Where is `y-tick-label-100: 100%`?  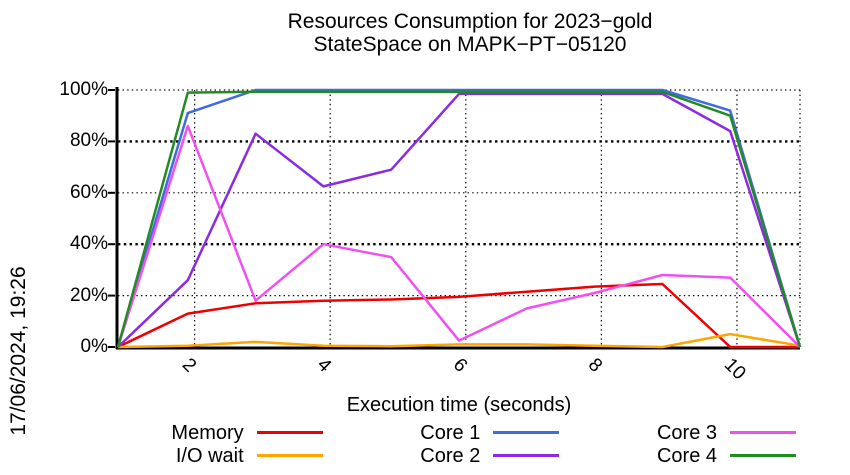
y-tick-label-100: 100% is located at coordinates (83, 89).